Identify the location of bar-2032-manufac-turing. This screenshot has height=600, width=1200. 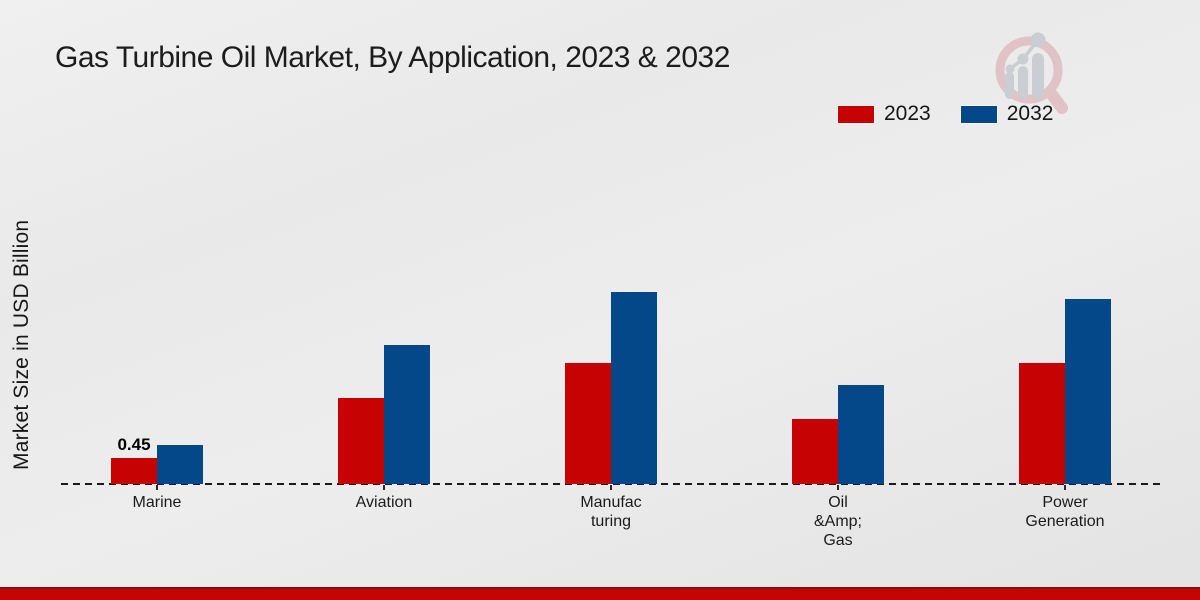
(634, 388).